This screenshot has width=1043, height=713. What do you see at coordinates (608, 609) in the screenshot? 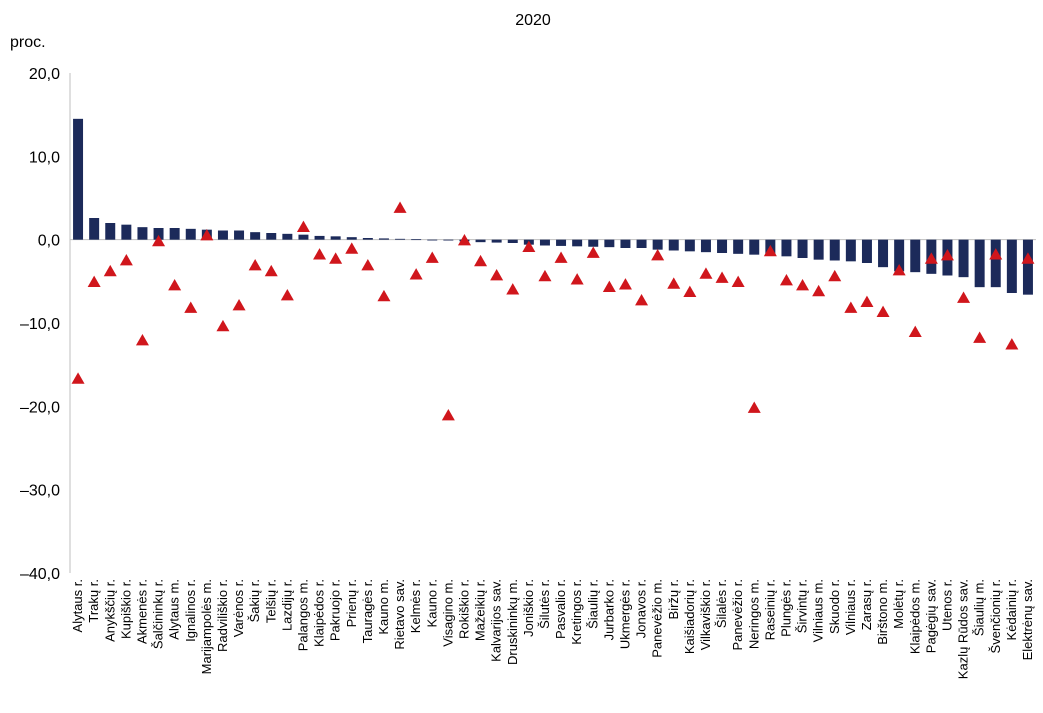
I see `x-tick-label: Jurbarko r.` at bounding box center [608, 609].